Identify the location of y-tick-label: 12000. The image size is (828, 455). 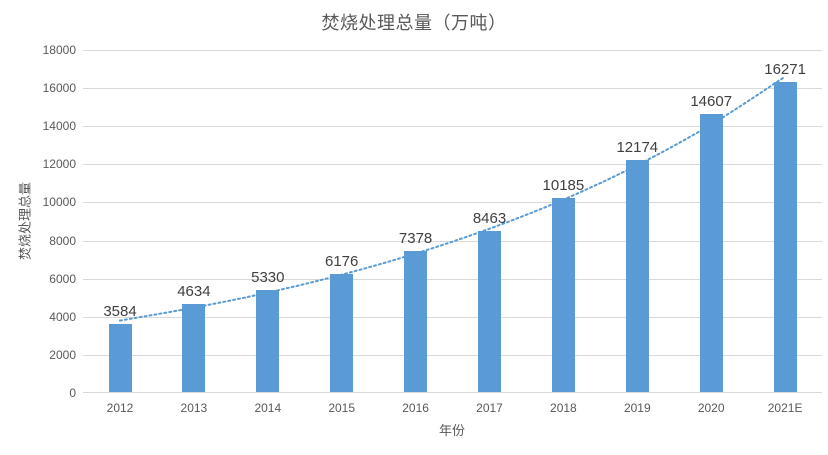
(59, 164).